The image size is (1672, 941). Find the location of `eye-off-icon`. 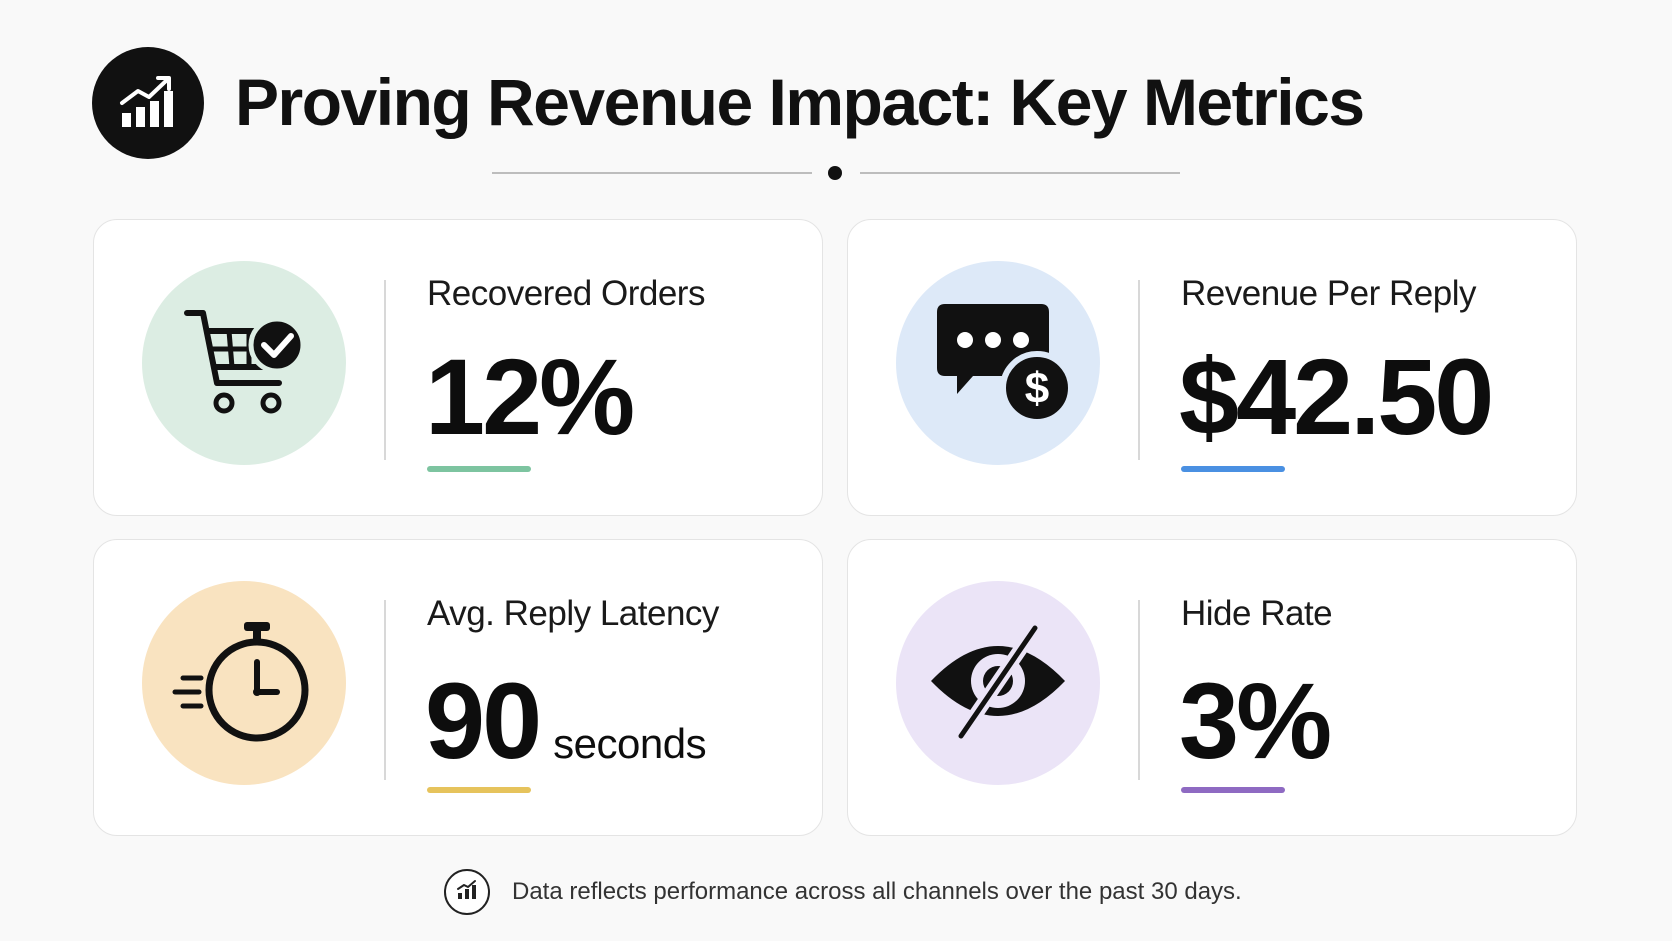

eye-off-icon is located at coordinates (998, 683).